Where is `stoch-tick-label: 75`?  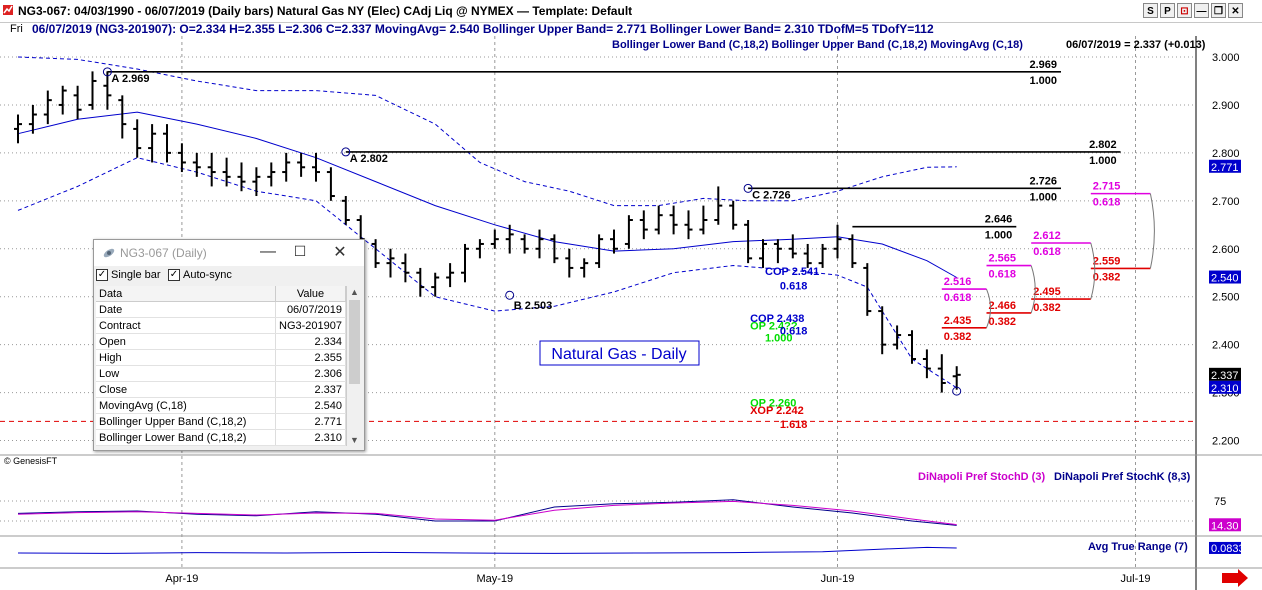 stoch-tick-label: 75 is located at coordinates (1220, 502).